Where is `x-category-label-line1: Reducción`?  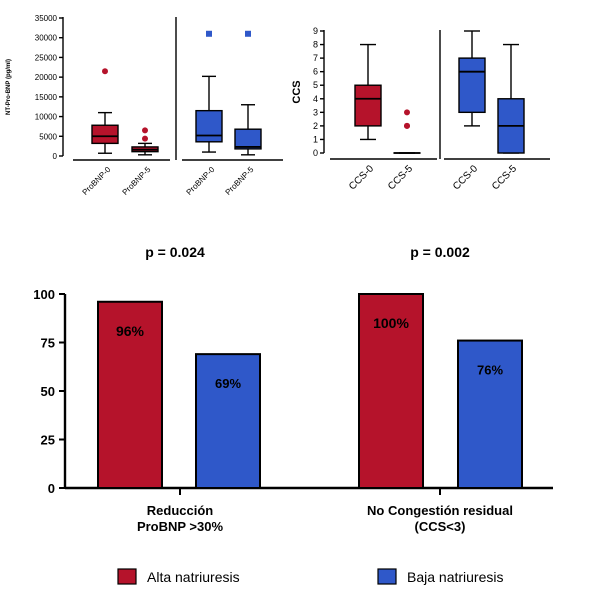 x-category-label-line1: Reducción is located at coordinates (180, 510).